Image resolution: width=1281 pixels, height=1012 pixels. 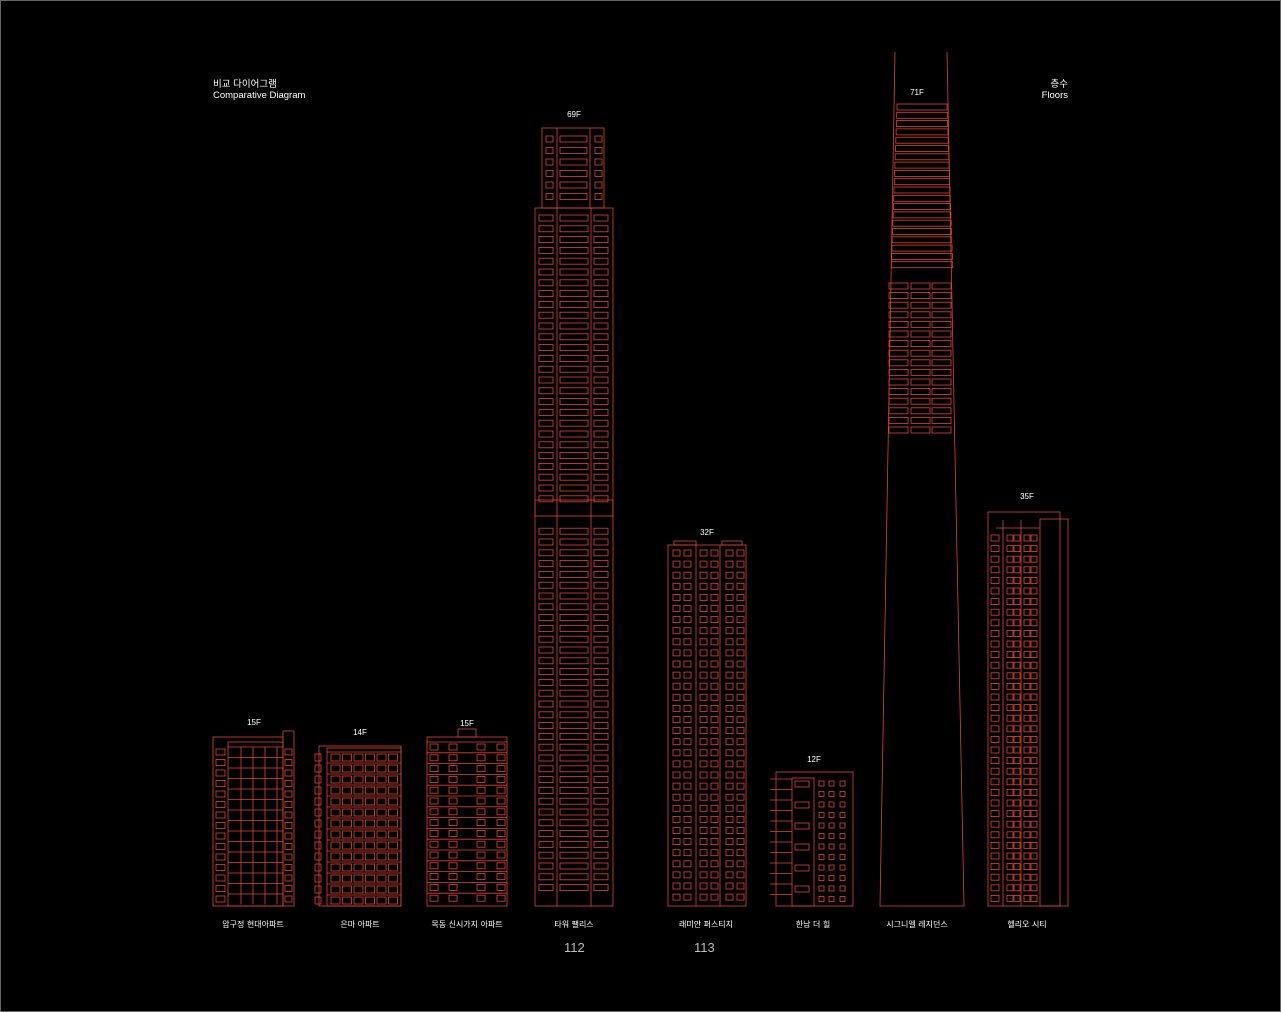 I want to click on floors-legend-ko: 층수, so click(x=1059, y=84).